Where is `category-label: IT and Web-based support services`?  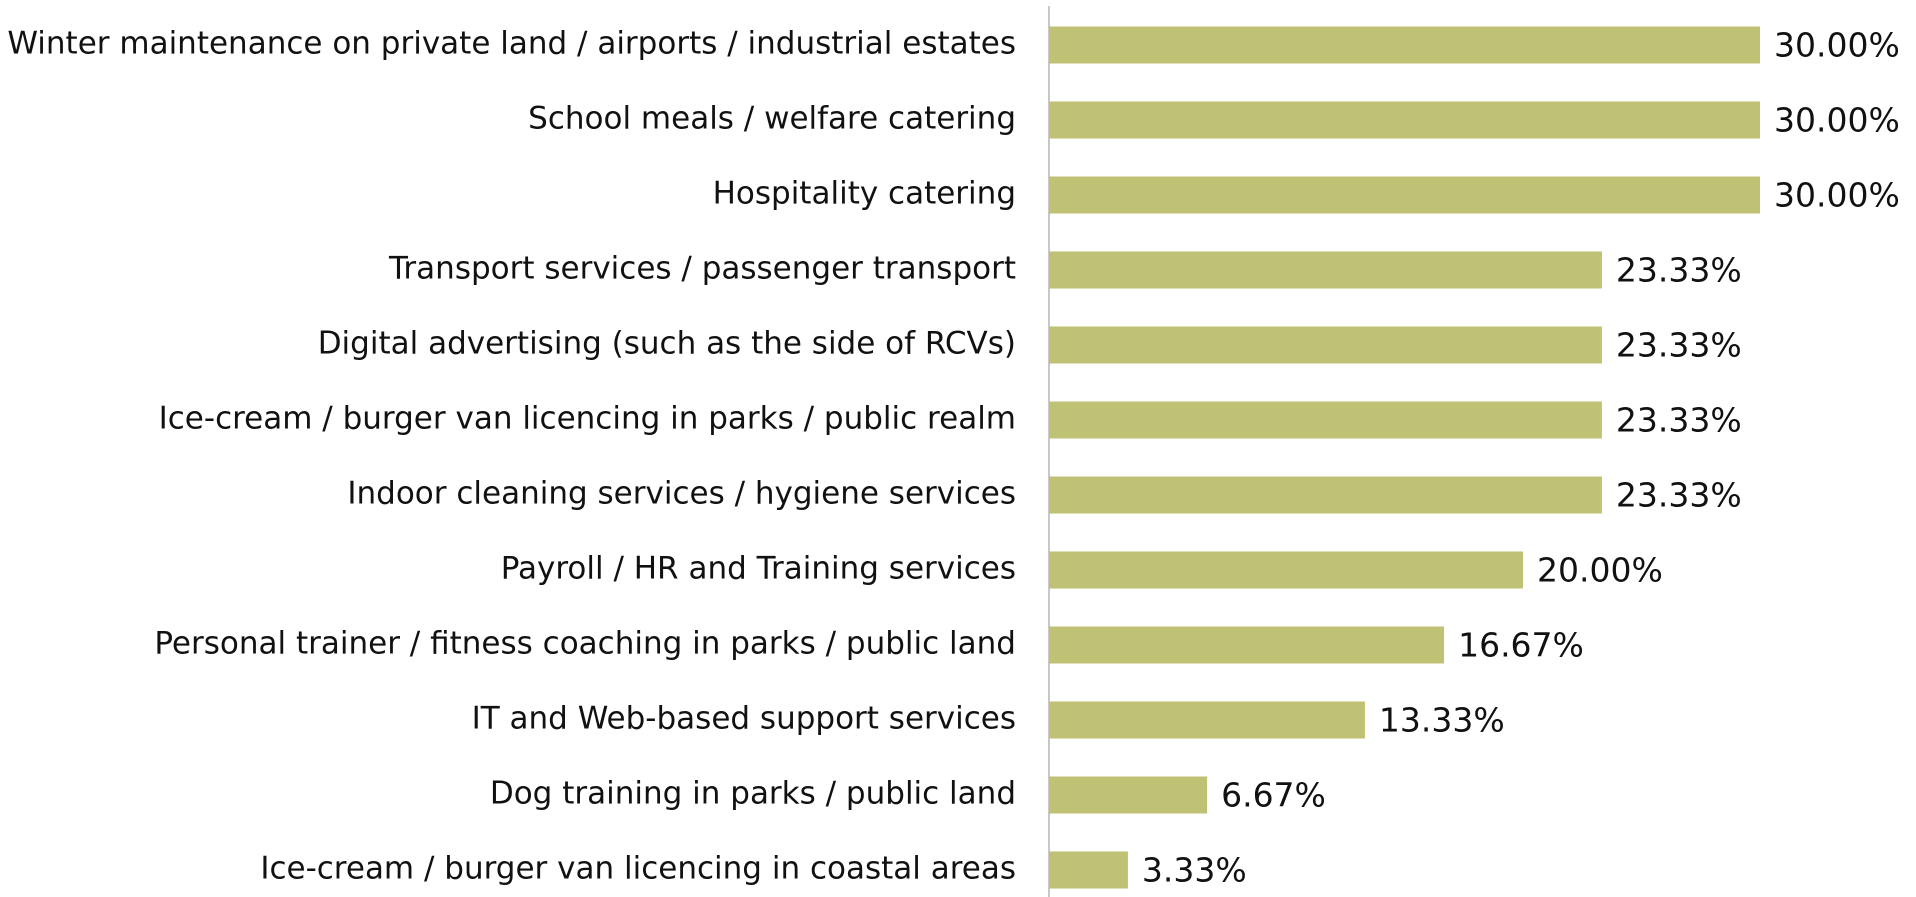
category-label: IT and Web-based support services is located at coordinates (744, 719).